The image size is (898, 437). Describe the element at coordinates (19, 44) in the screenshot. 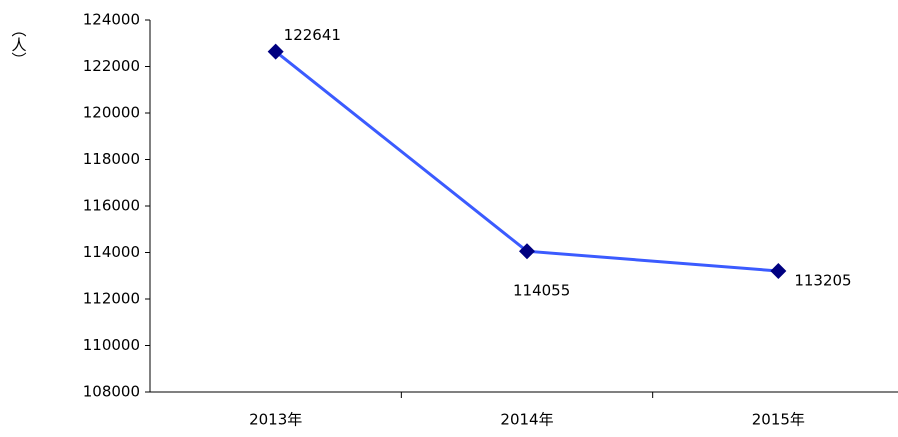

I see `y-axis-label: （人）` at that location.